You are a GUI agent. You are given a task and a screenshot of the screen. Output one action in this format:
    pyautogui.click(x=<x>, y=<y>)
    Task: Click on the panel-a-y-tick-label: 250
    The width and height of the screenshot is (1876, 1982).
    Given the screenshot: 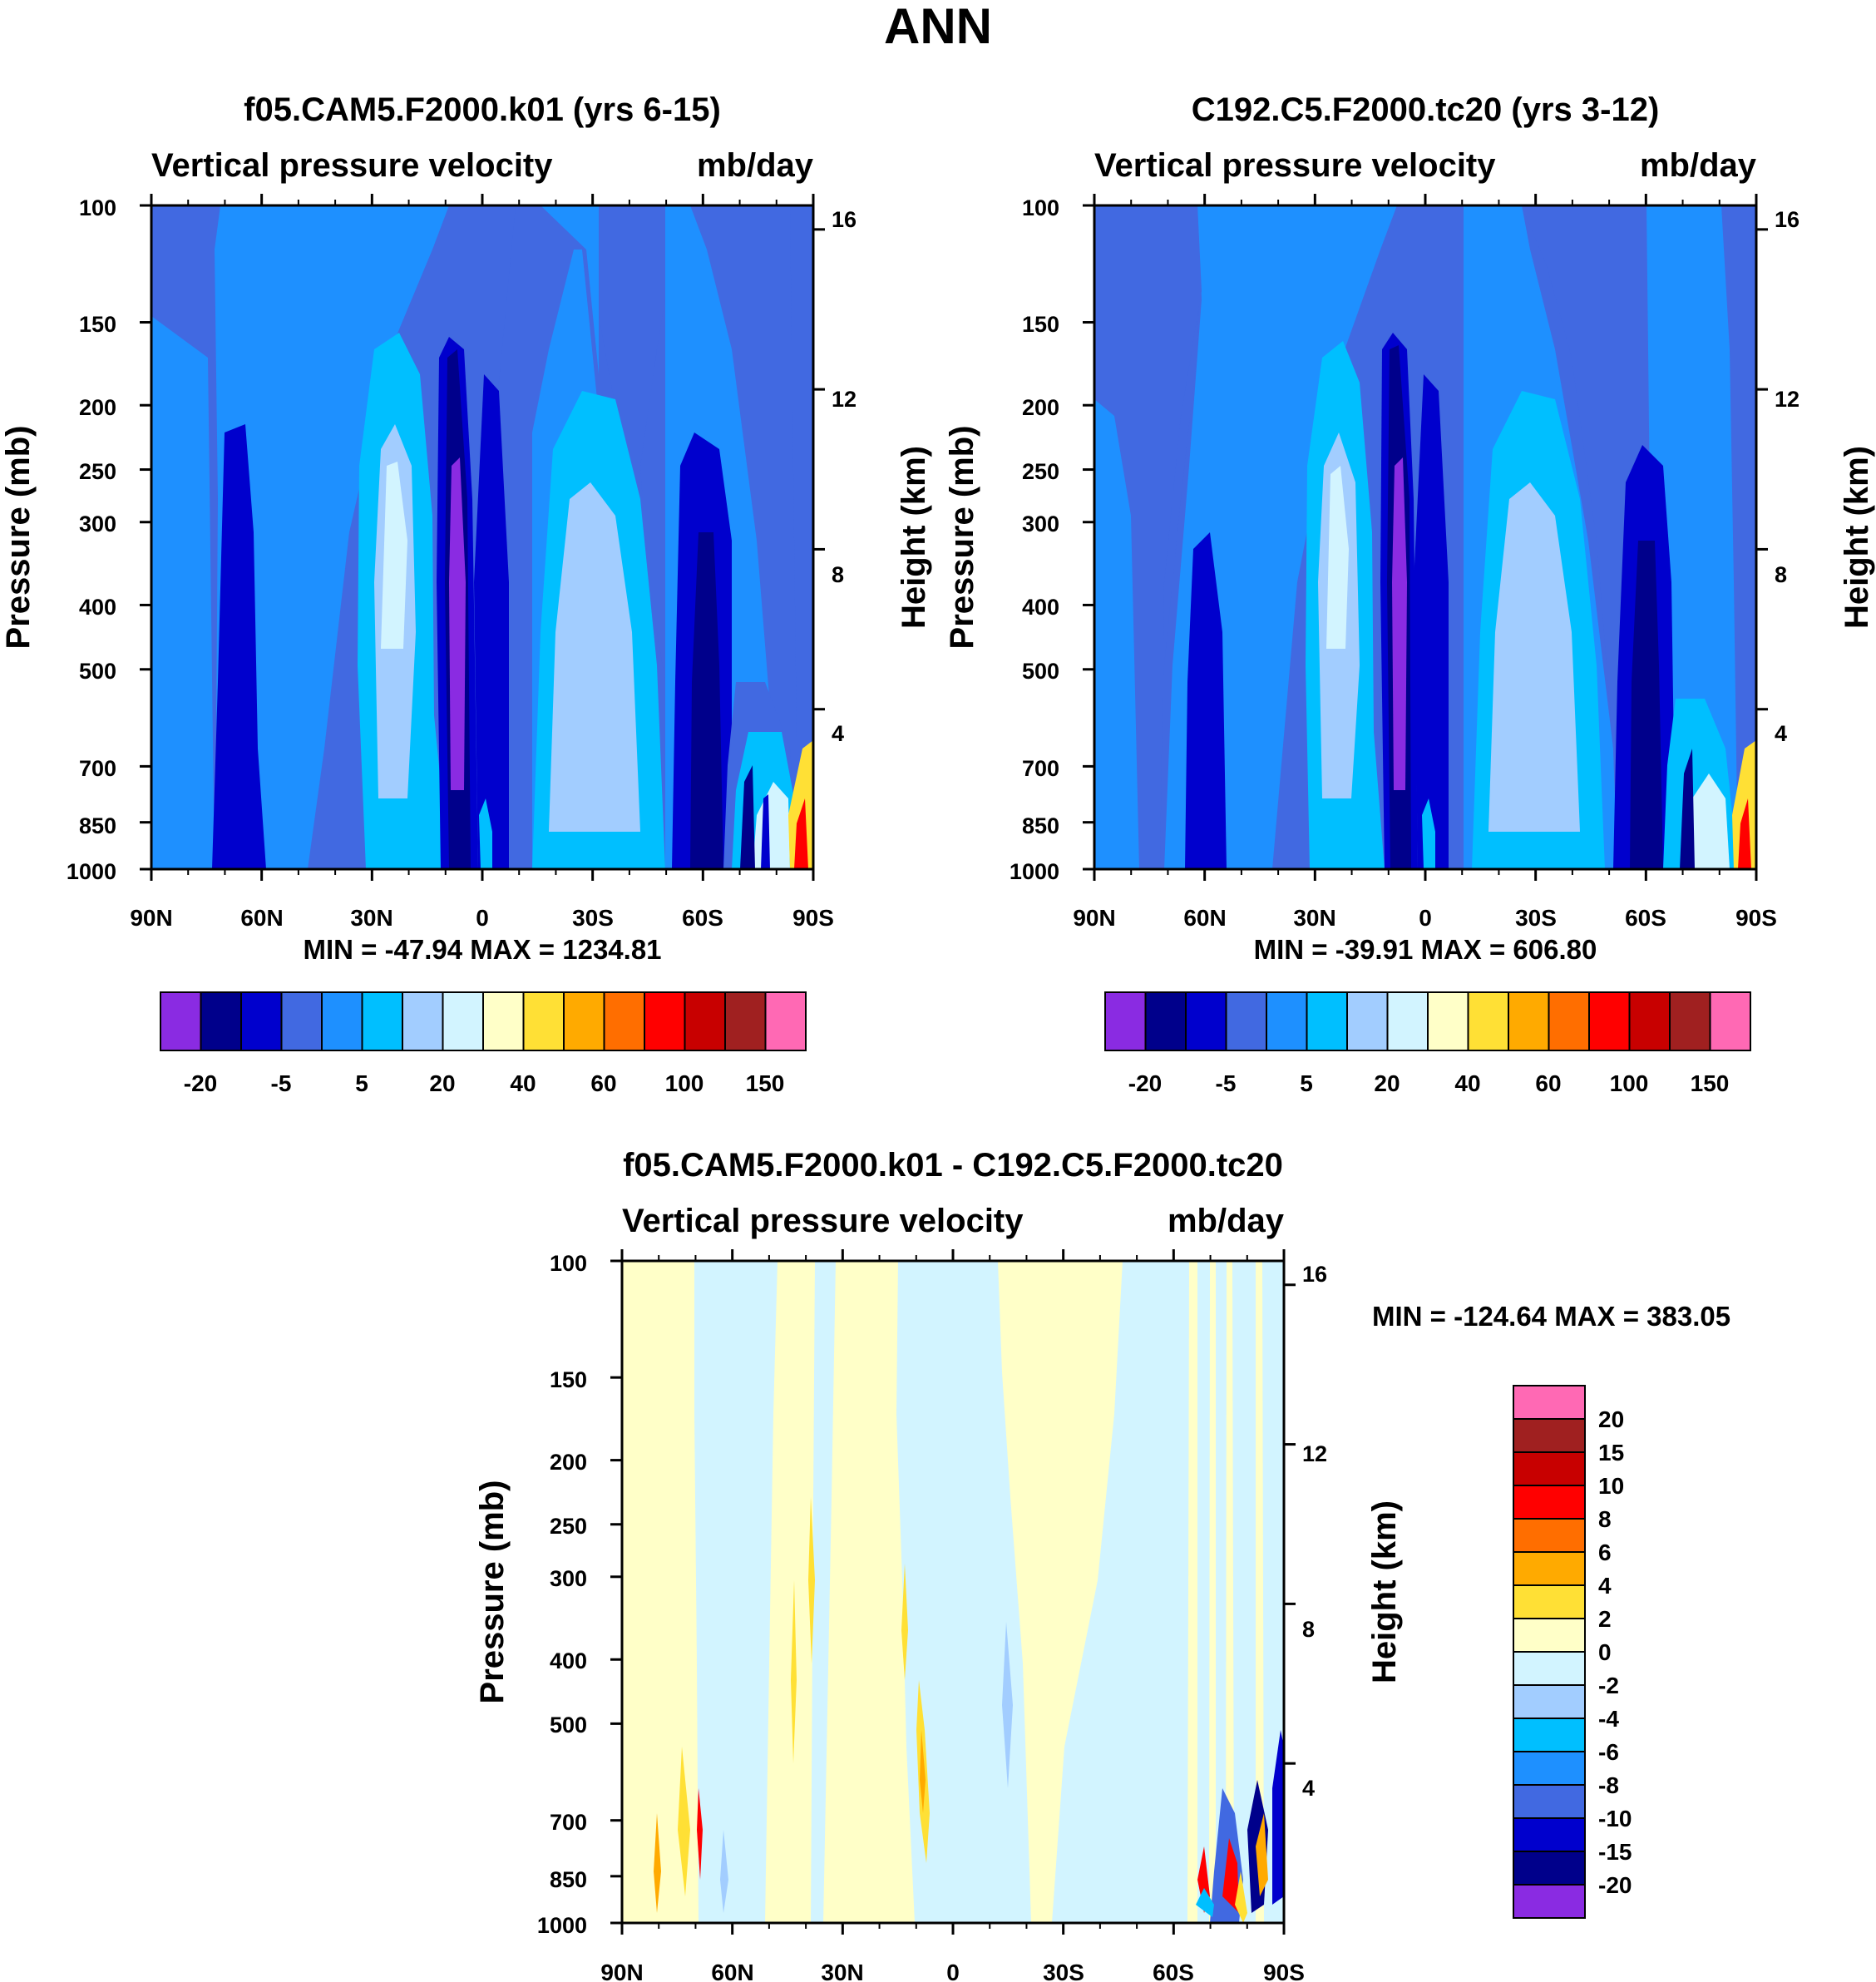 What is the action you would take?
    pyautogui.click(x=97, y=471)
    